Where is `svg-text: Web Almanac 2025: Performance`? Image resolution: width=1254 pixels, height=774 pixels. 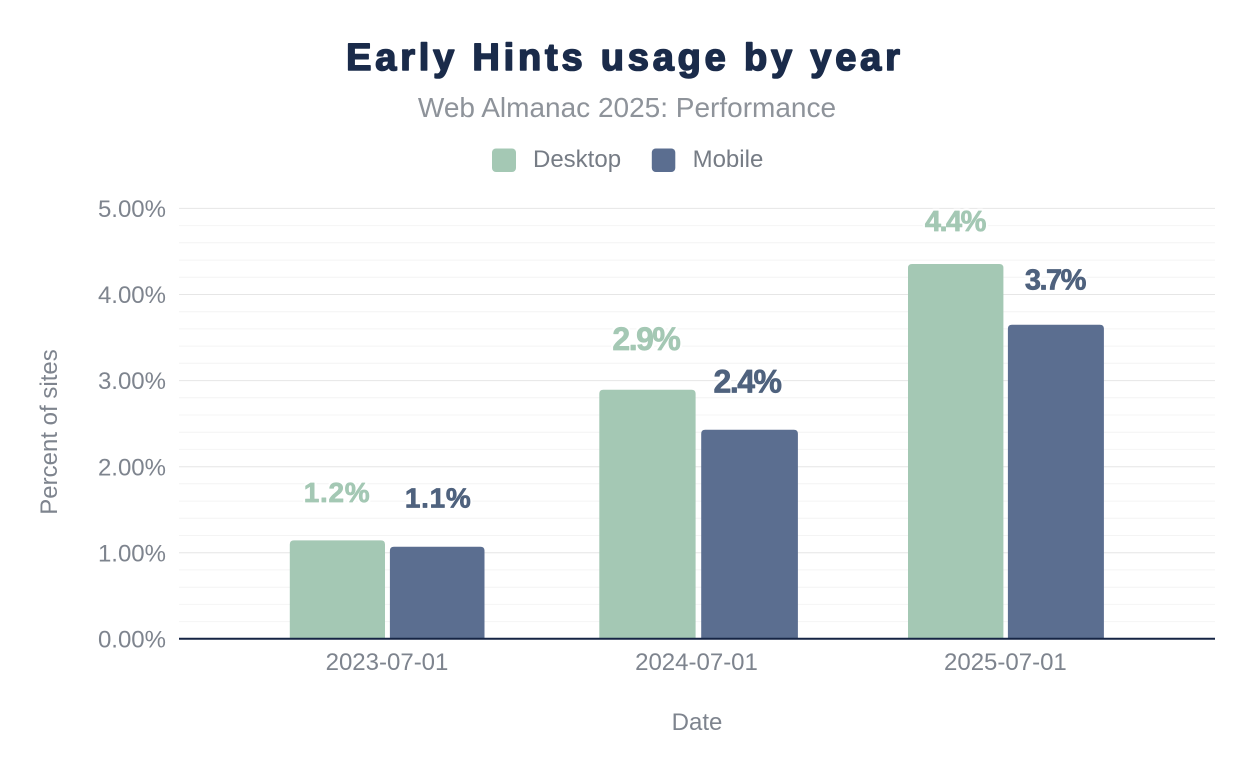 svg-text: Web Almanac 2025: Performance is located at coordinates (627, 107).